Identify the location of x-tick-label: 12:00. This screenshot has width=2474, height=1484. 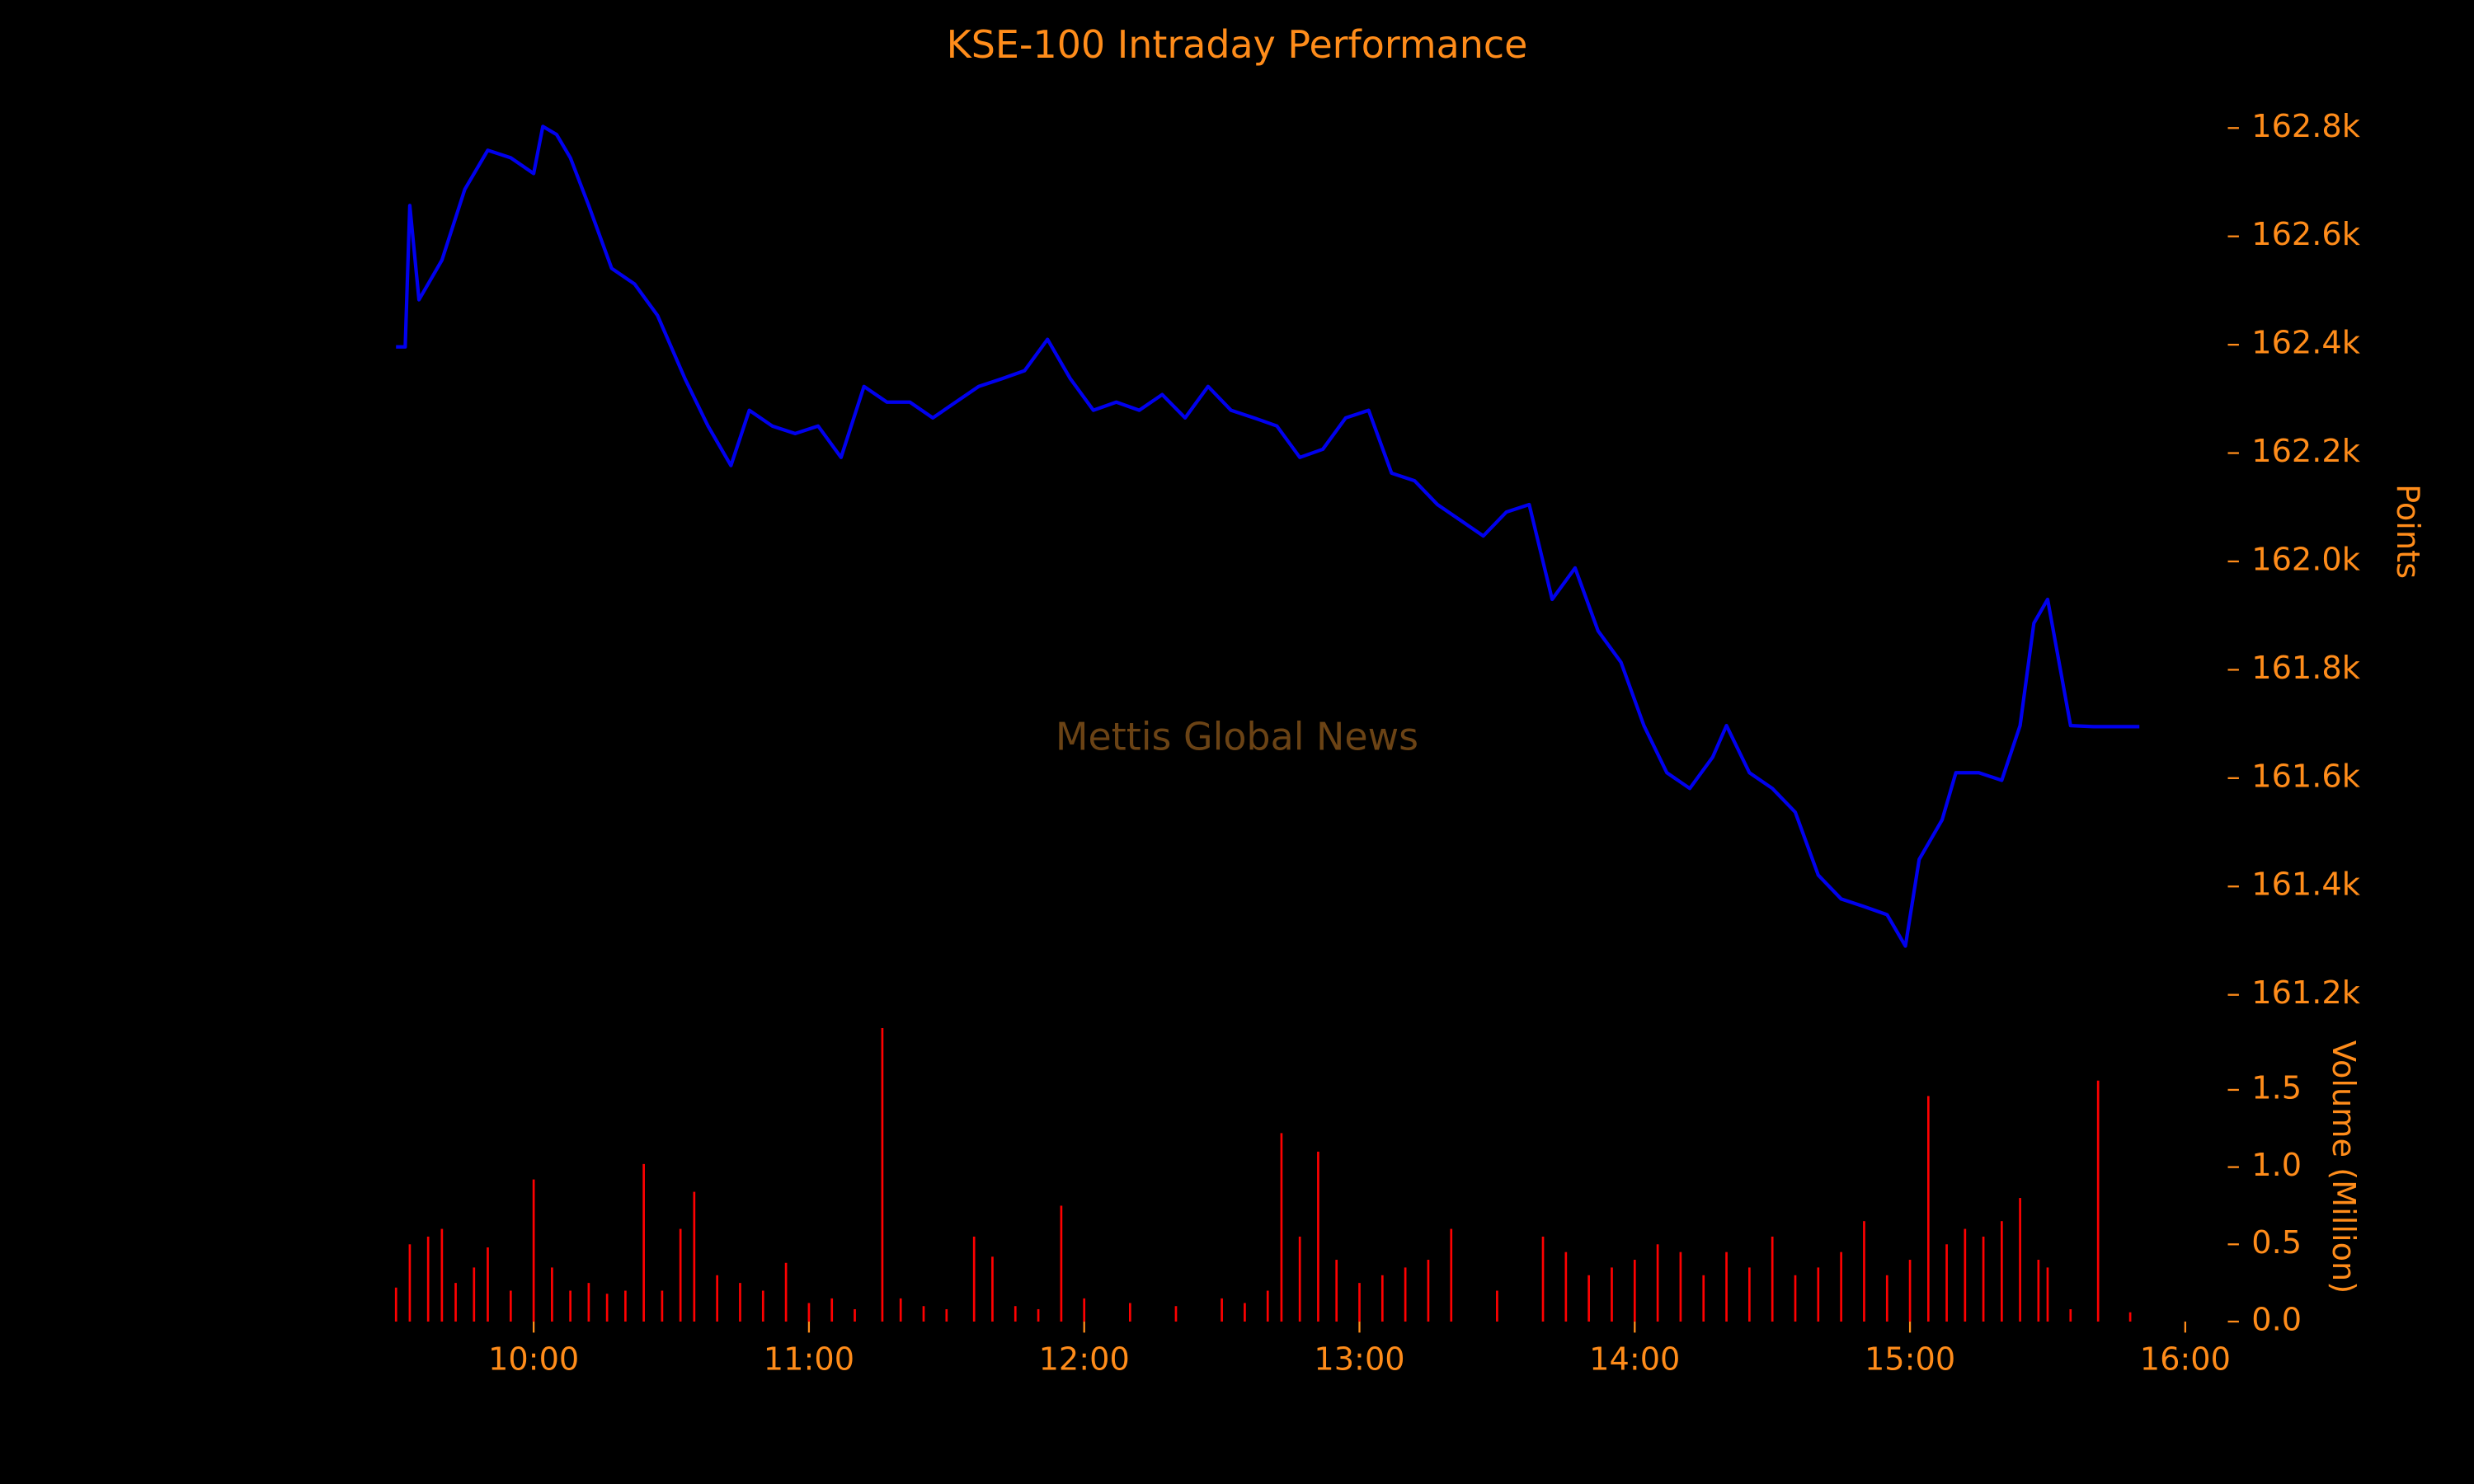
(1084, 1359).